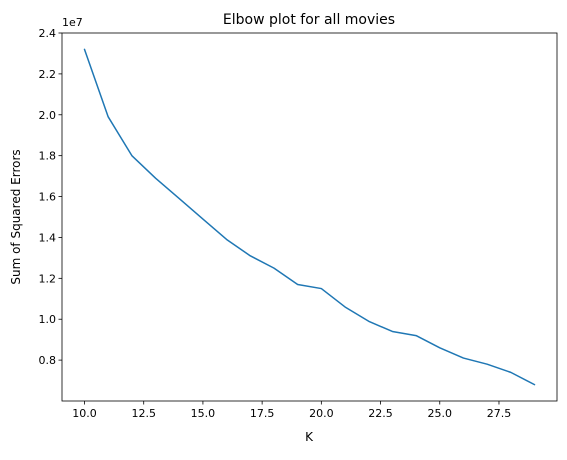 Image resolution: width=567 pixels, height=460 pixels. Describe the element at coordinates (48, 278) in the screenshot. I see `y-tick-label: 1.2` at that location.